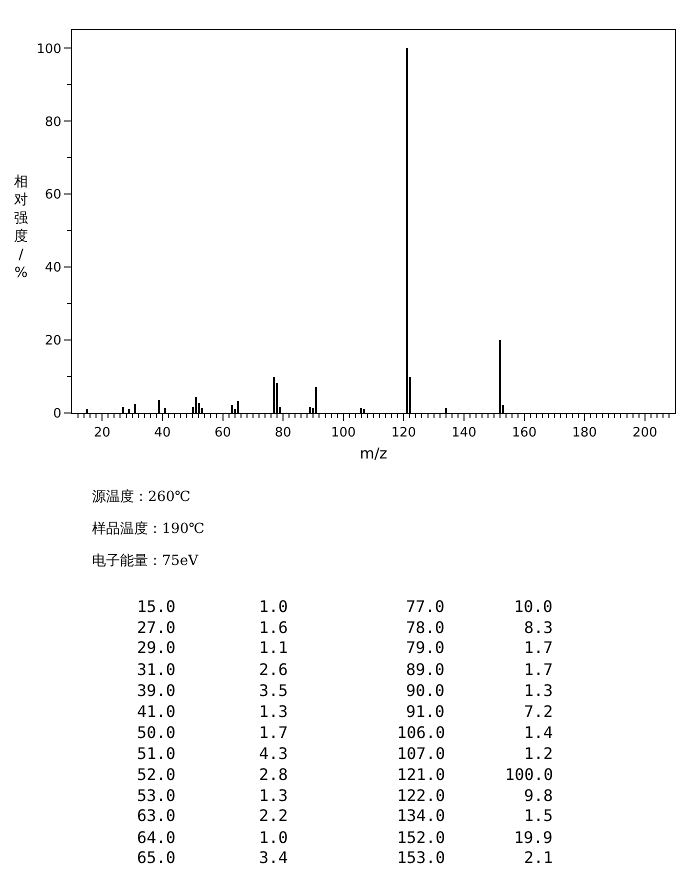  I want to click on text: 15.0, so click(156, 606).